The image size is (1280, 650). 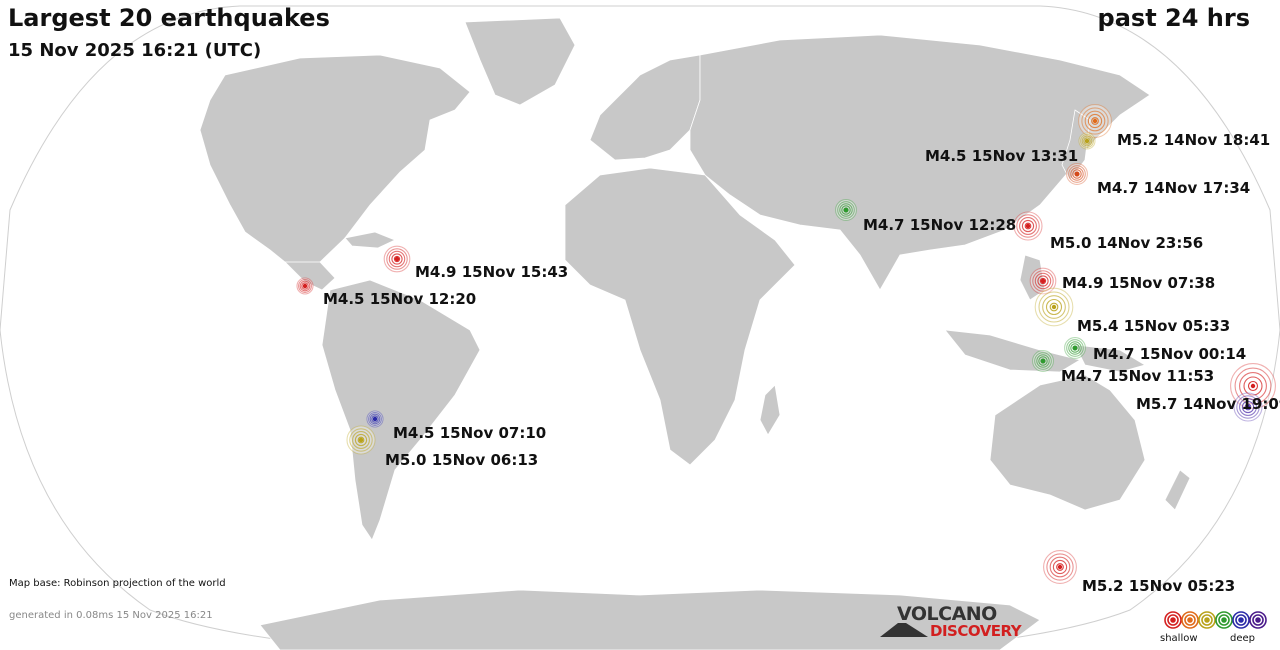 What do you see at coordinates (135, 50) in the screenshot?
I see `timestamp-label: 15 Nov 2025 16:21 (UTC)` at bounding box center [135, 50].